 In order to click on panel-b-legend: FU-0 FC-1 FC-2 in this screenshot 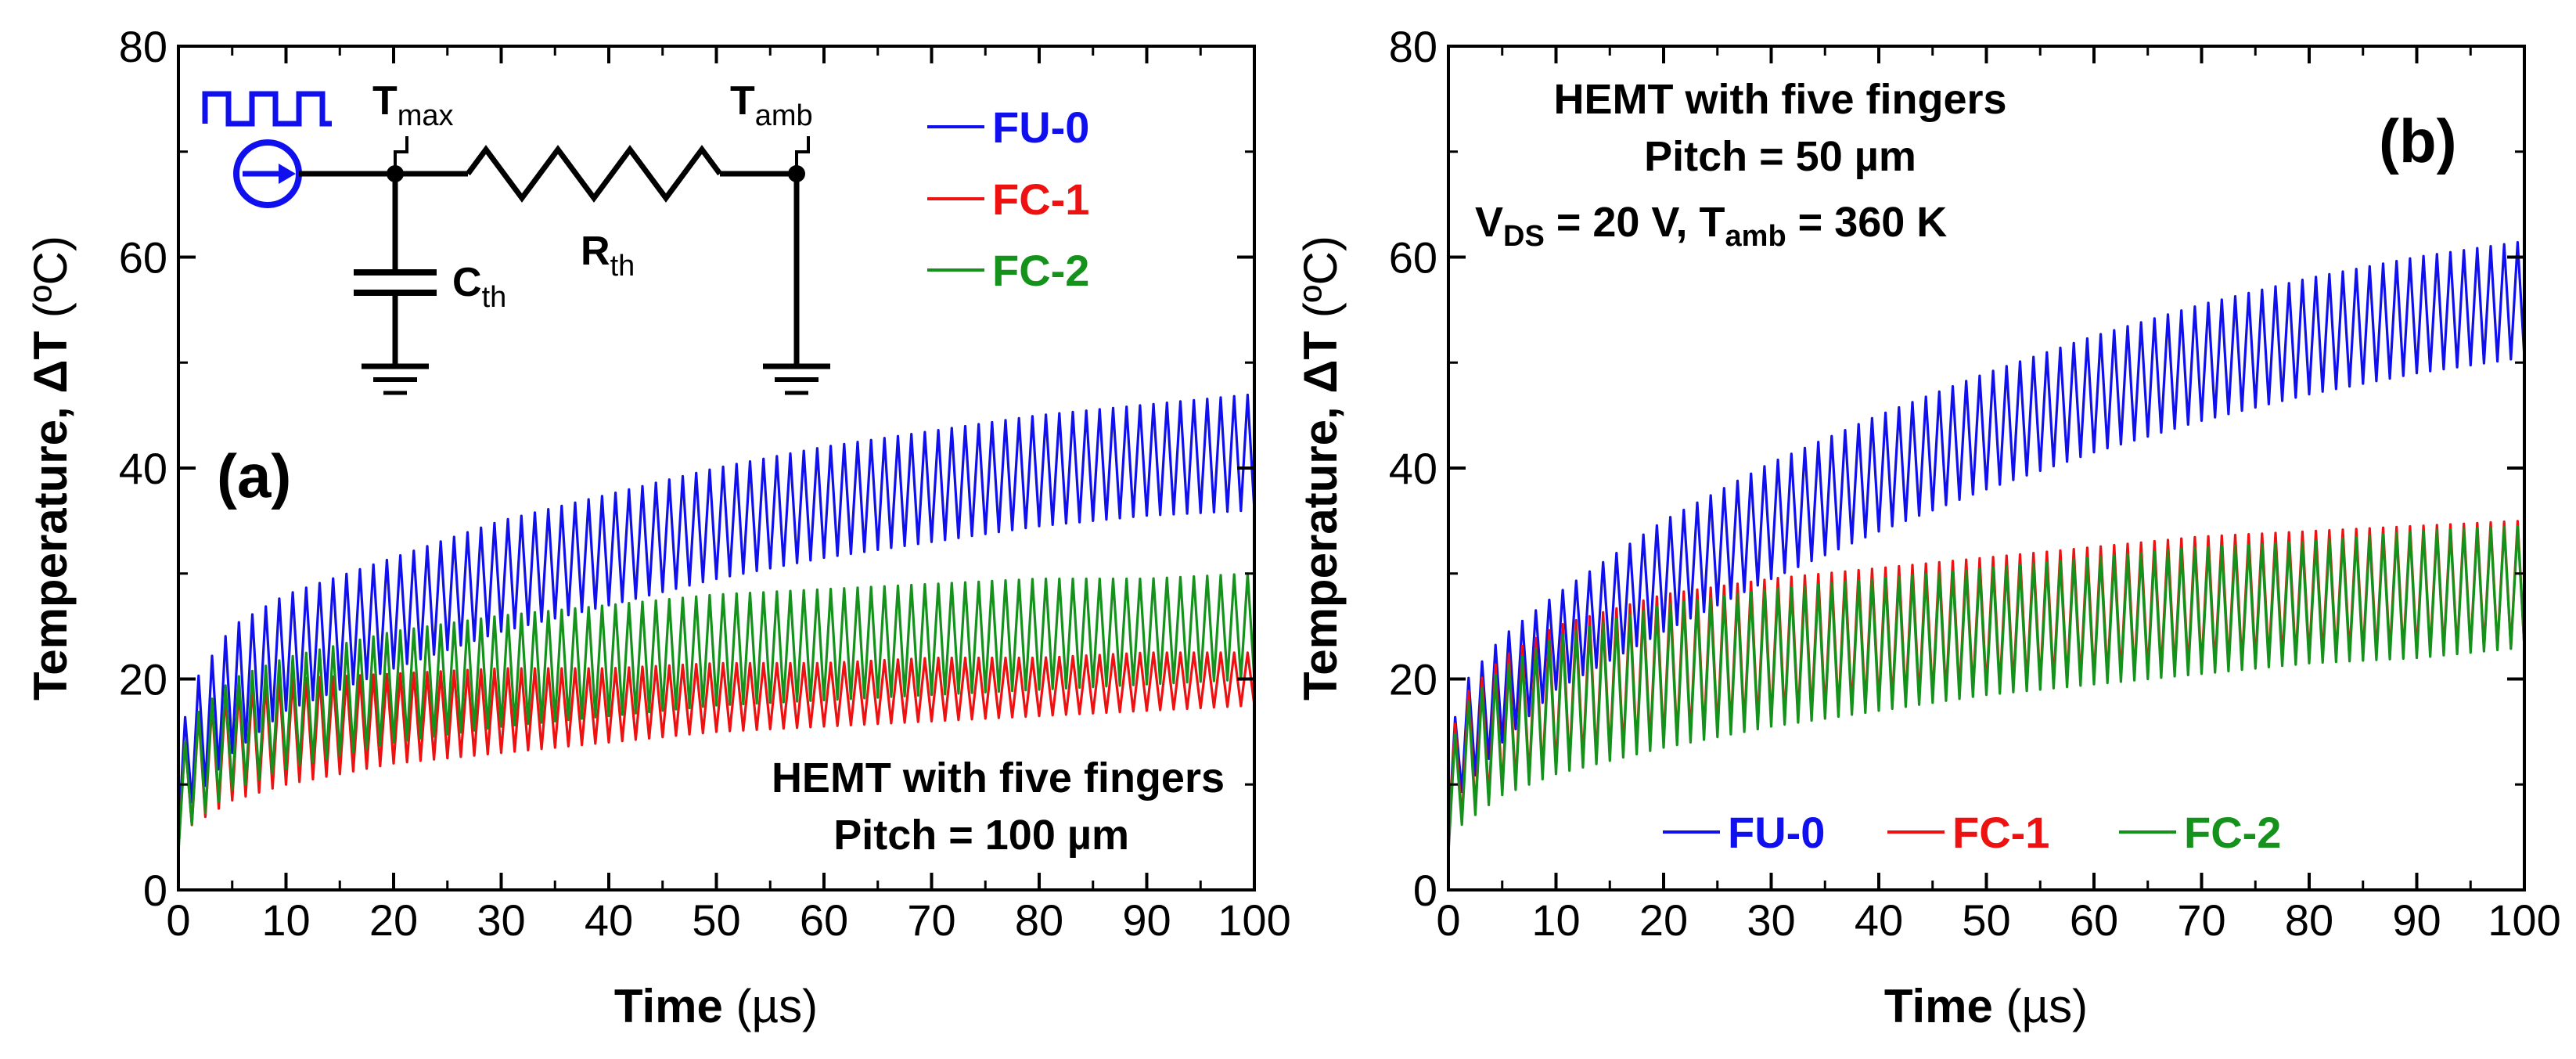, I will do `click(1972, 833)`.